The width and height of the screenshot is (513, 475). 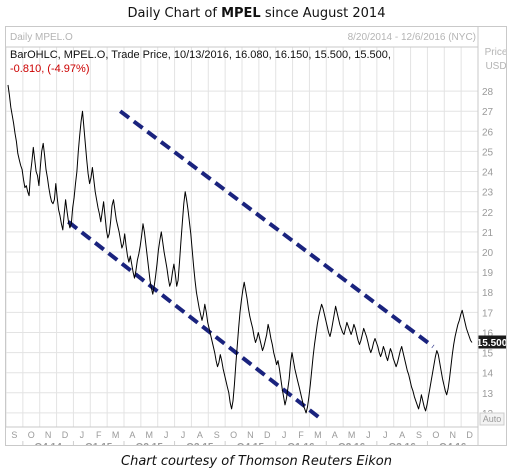 What do you see at coordinates (41, 37) in the screenshot?
I see `instrument-label: Daily MPEL.O` at bounding box center [41, 37].